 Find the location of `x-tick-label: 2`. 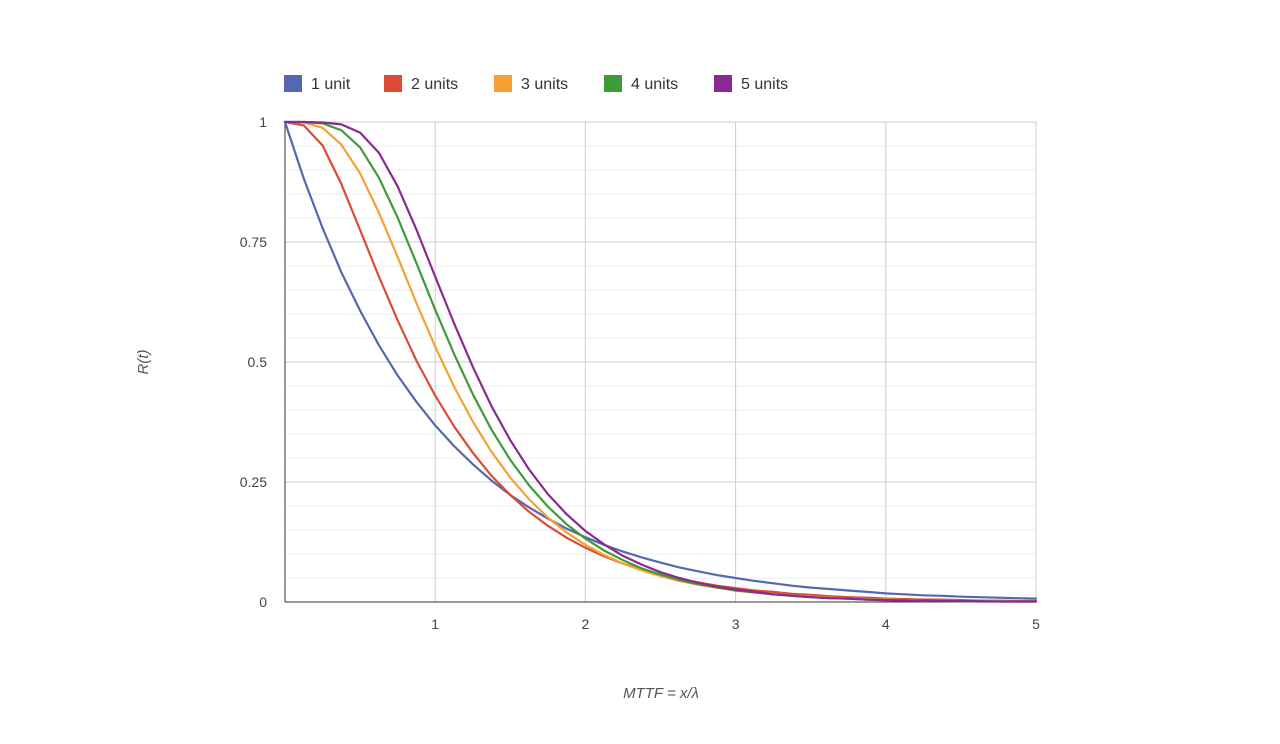

x-tick-label: 2 is located at coordinates (586, 624).